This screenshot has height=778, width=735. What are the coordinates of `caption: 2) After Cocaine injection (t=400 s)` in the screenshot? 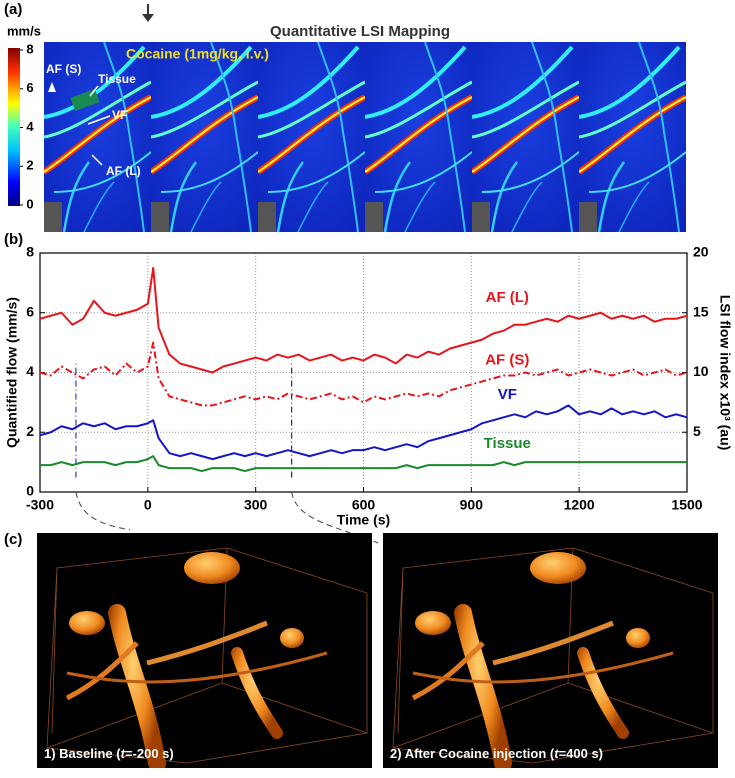 It's located at (496, 753).